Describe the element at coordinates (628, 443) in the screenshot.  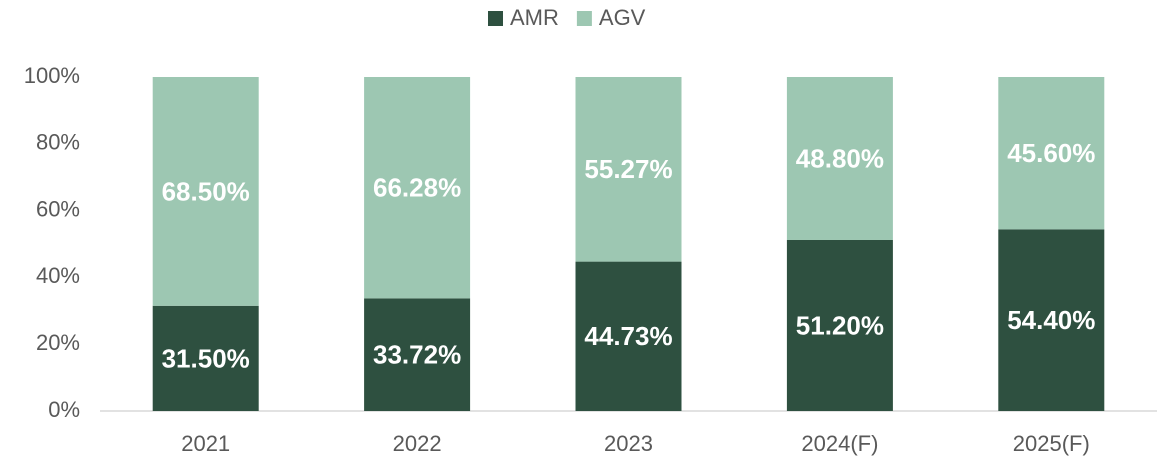
I see `x-tick-label: 2023` at that location.